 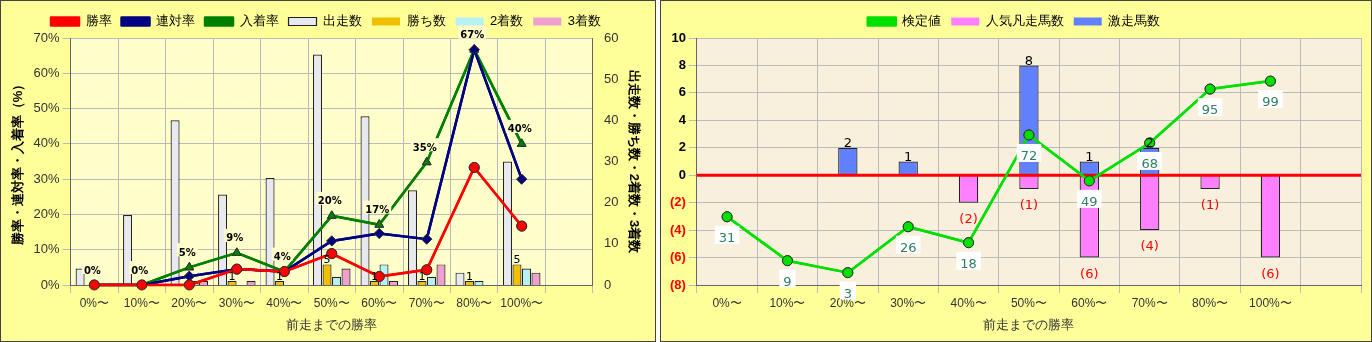 I want to click on data-label: 4%, so click(x=282, y=257).